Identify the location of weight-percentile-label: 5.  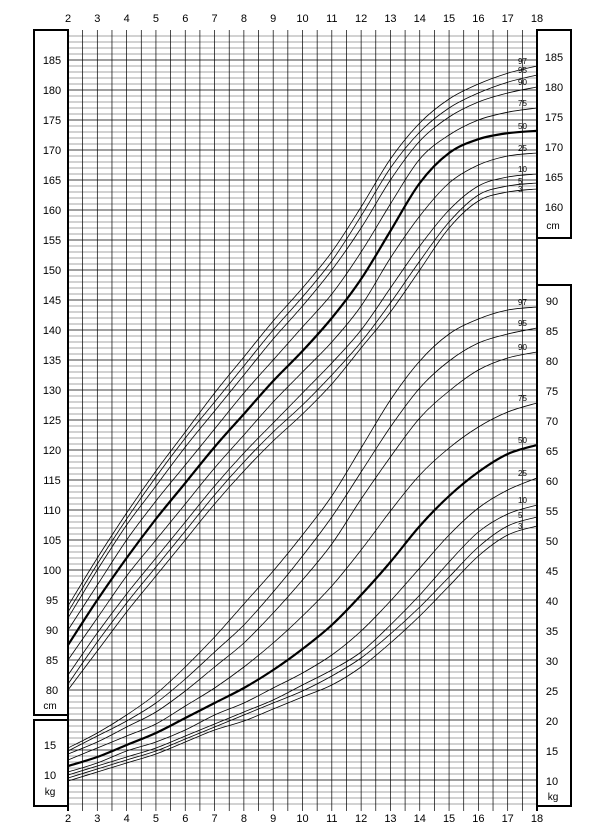
(520, 515).